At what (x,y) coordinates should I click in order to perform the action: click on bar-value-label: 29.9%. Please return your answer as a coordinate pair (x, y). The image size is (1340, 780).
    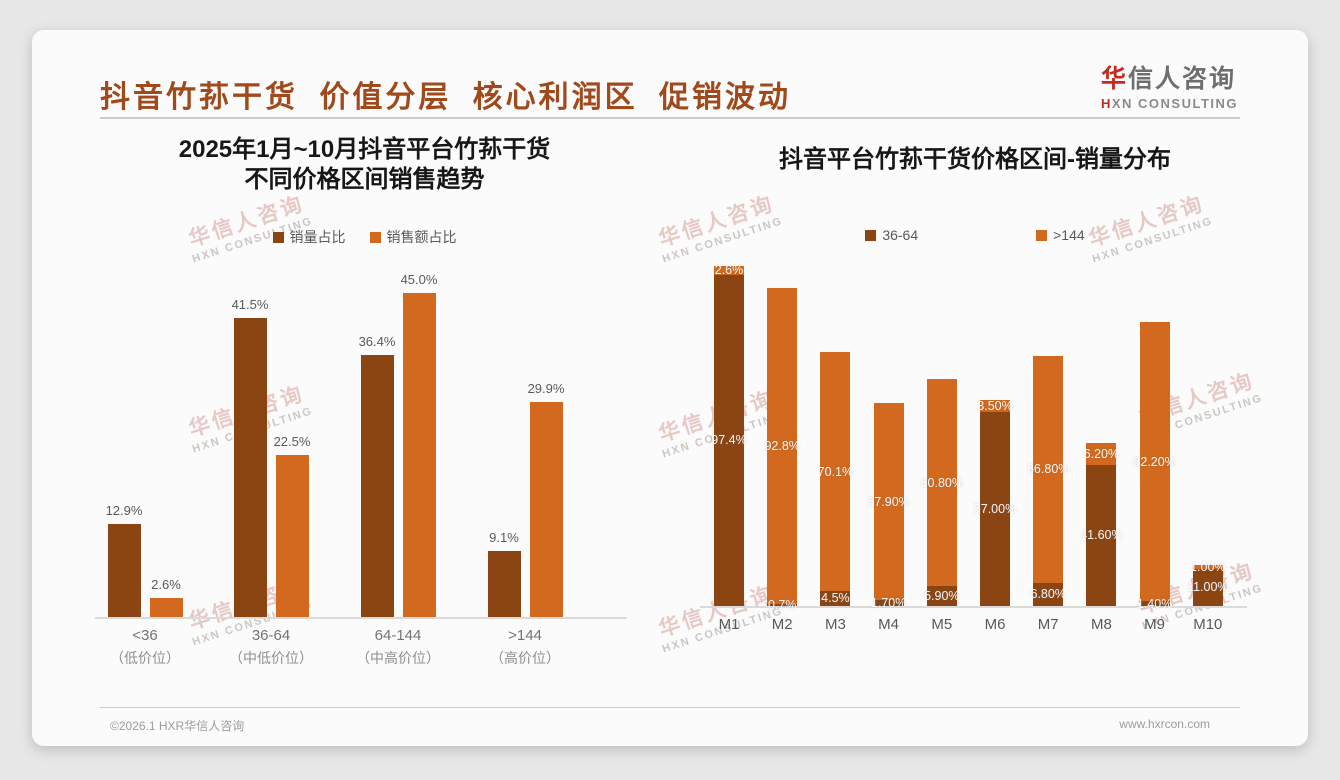
    Looking at the image, I should click on (546, 388).